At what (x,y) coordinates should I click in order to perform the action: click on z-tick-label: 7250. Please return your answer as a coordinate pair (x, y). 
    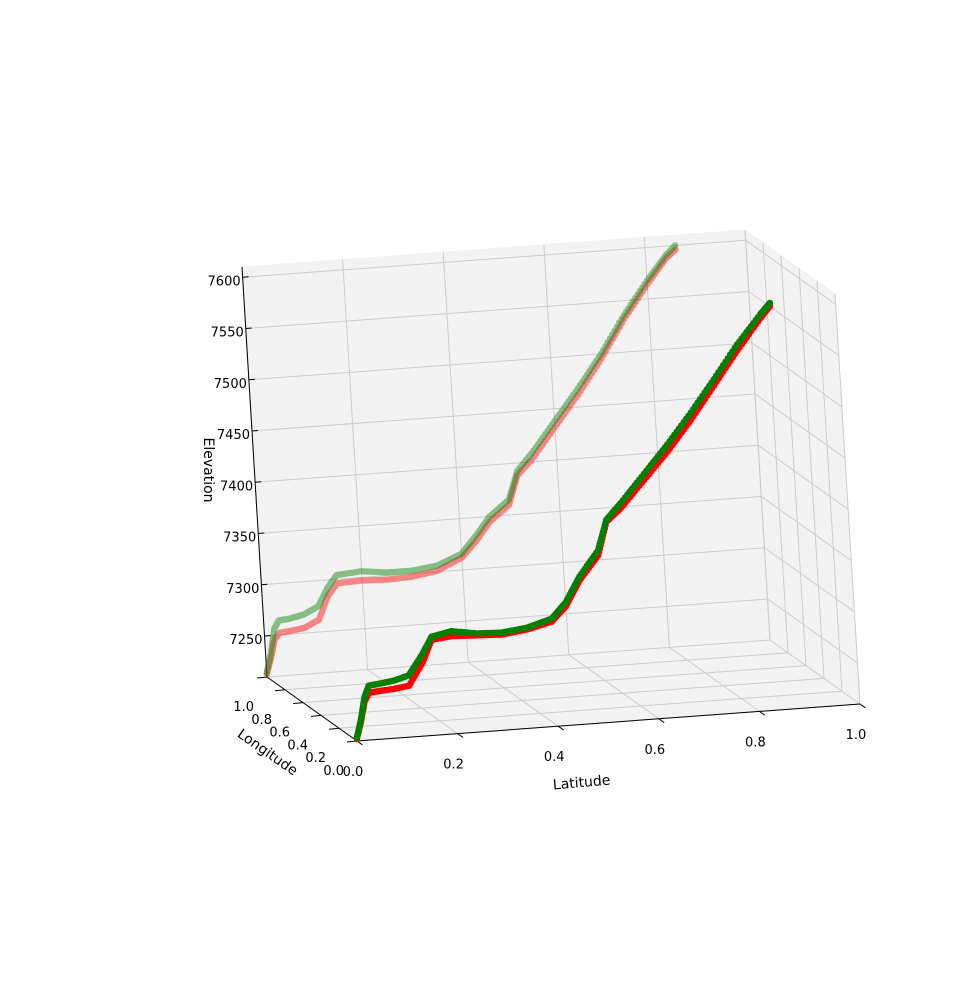
    Looking at the image, I should click on (245, 640).